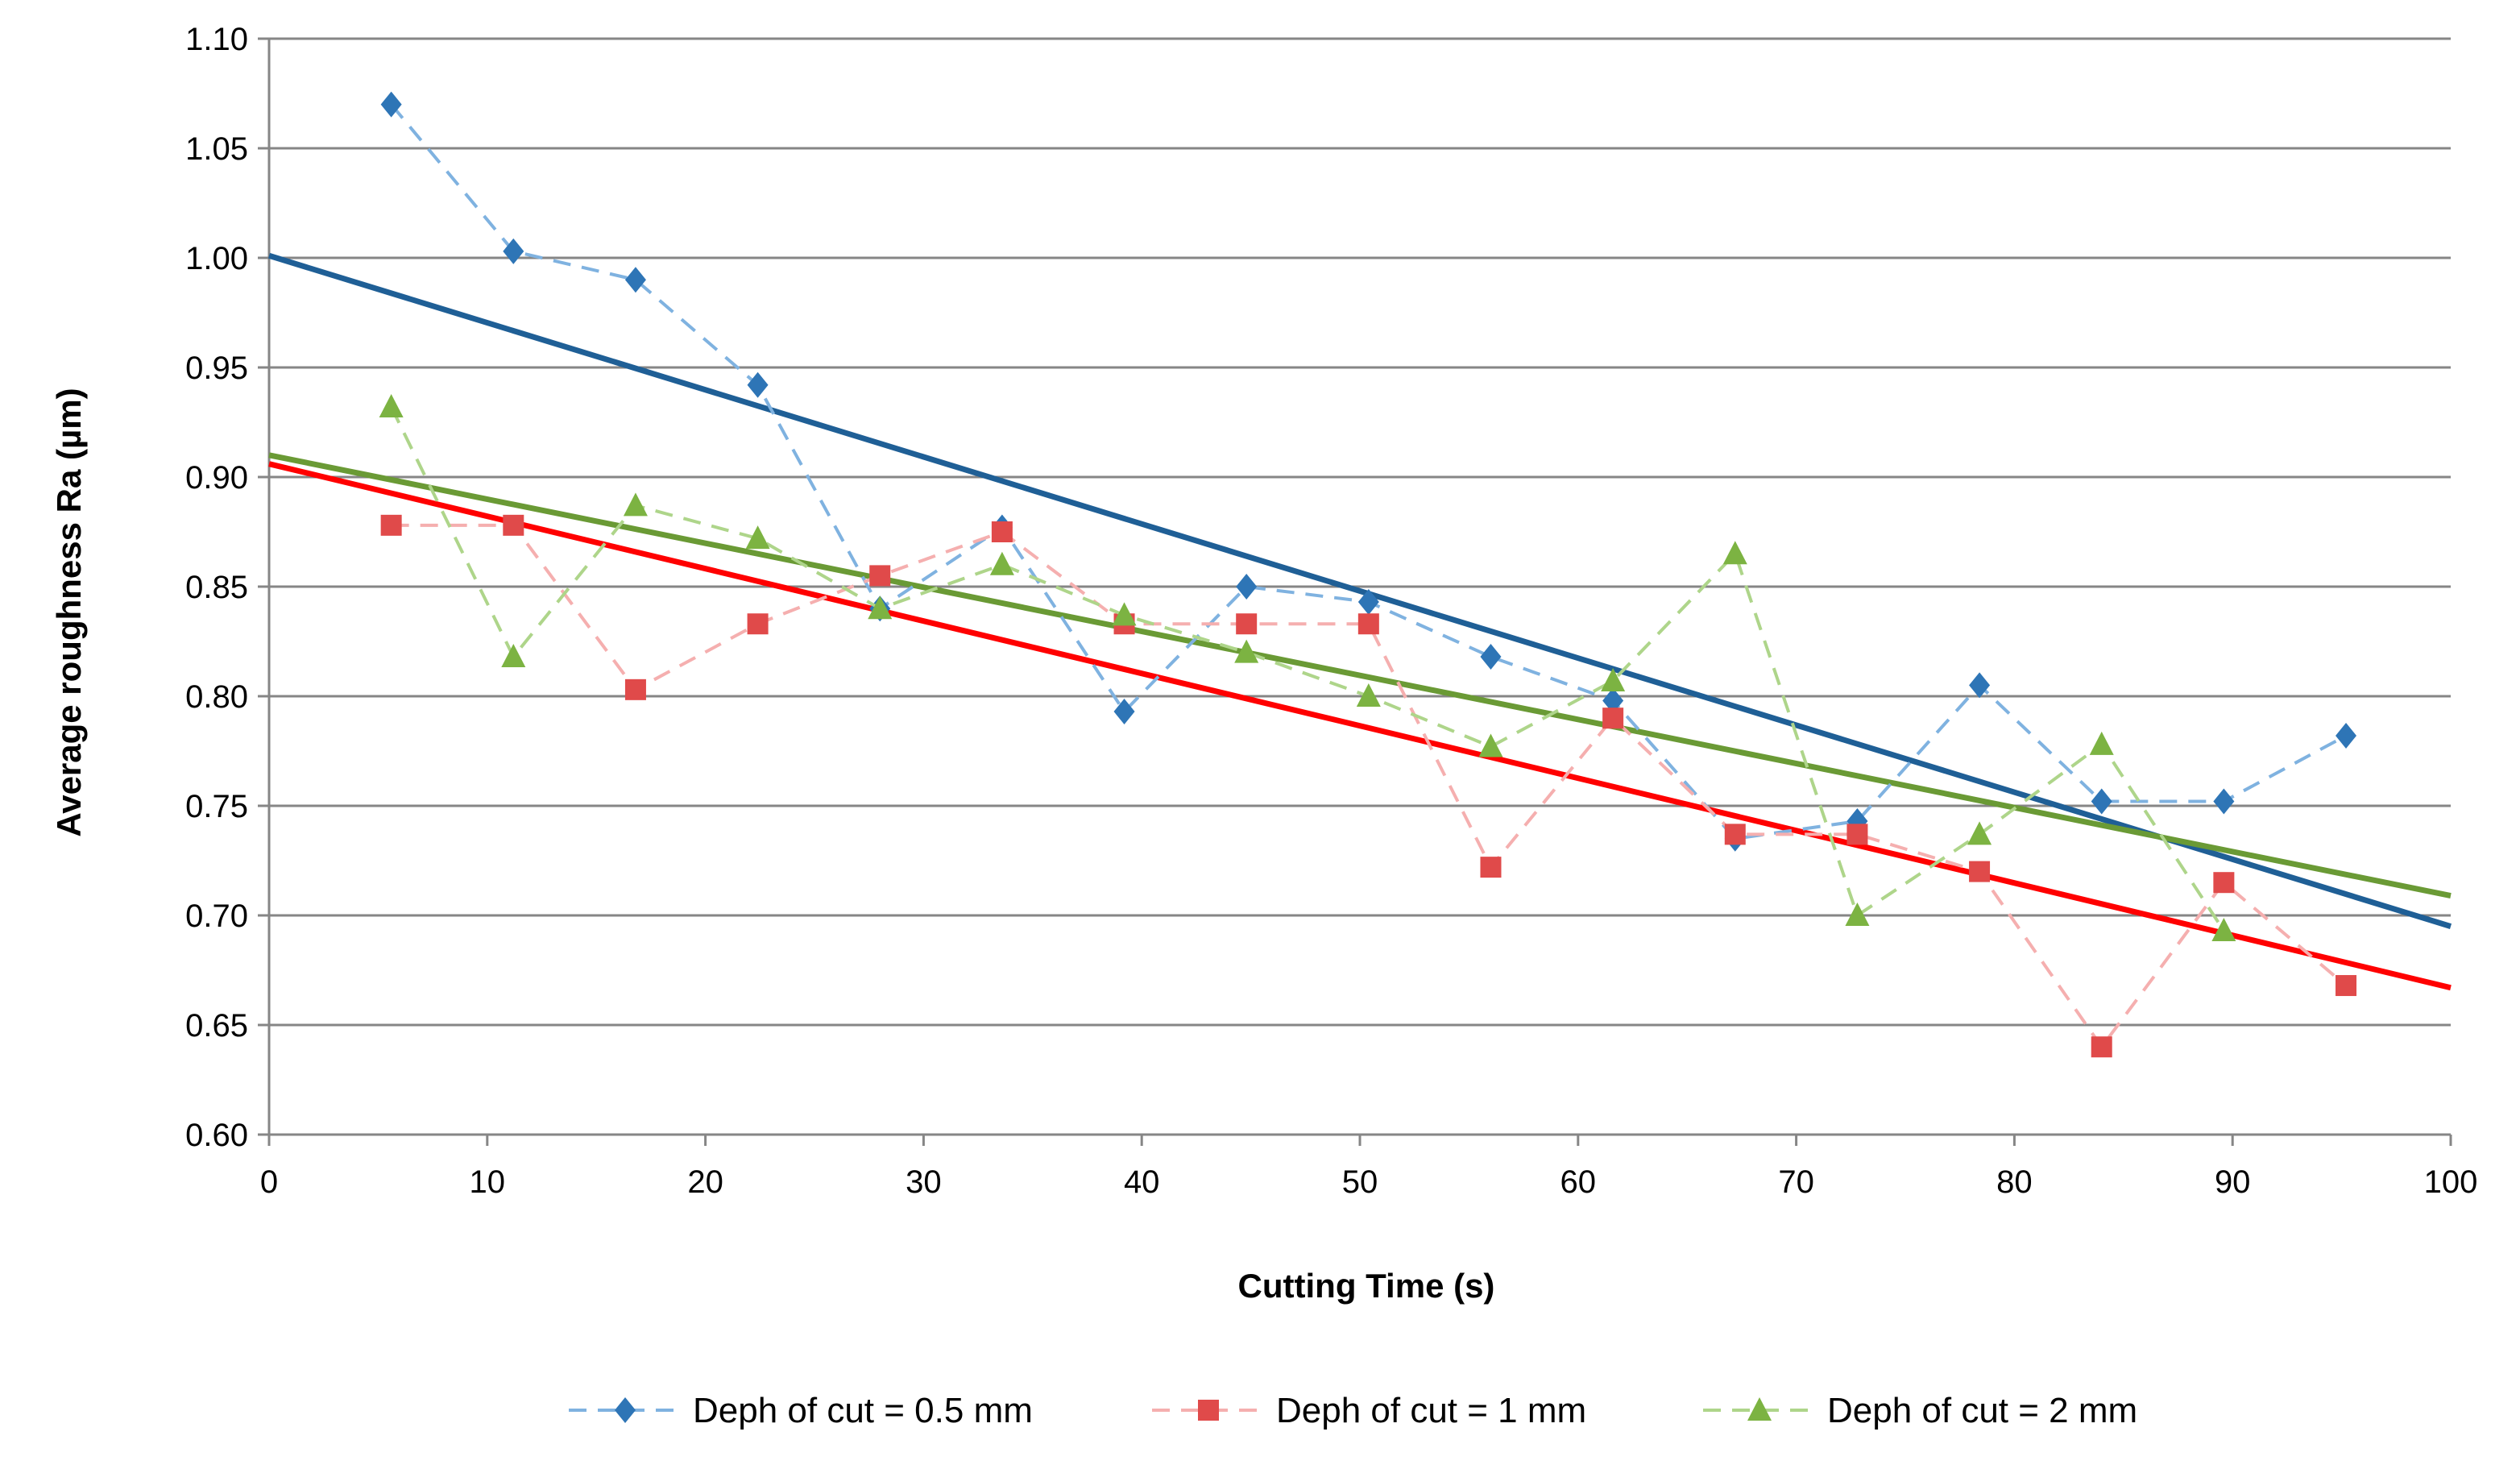 The image size is (2520, 1469). What do you see at coordinates (705, 1182) in the screenshot?
I see `x-tick-label: 20` at bounding box center [705, 1182].